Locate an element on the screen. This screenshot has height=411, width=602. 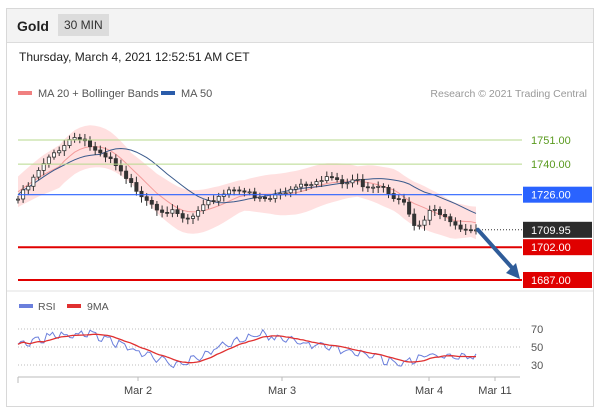
rsi-plot: 70 50 30 is located at coordinates (280, 348).